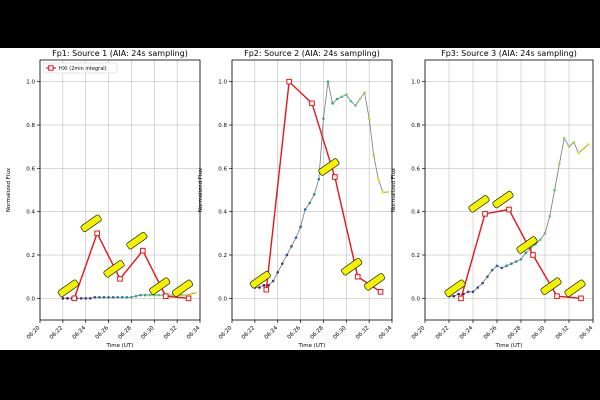  I want to click on legend-marker, so click(51, 68).